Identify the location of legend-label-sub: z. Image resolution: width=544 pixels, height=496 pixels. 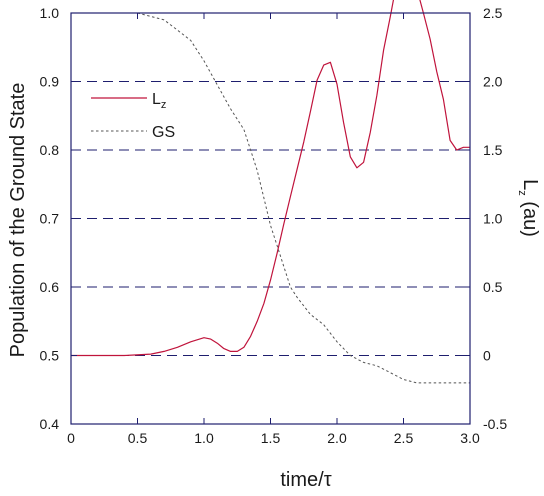
(164, 105).